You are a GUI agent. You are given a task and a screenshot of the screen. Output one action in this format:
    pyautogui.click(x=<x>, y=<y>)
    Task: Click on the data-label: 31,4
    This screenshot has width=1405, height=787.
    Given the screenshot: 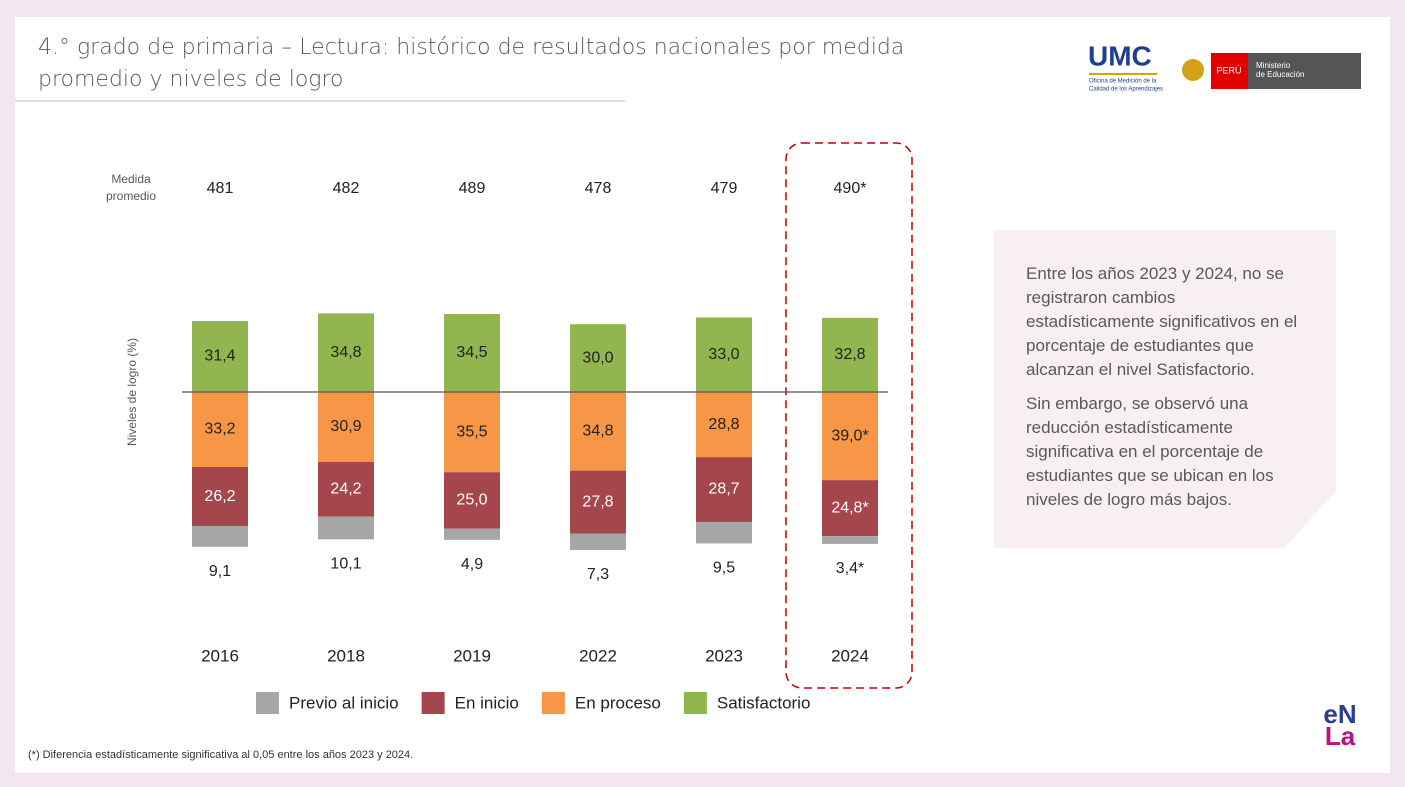 What is the action you would take?
    pyautogui.click(x=219, y=356)
    